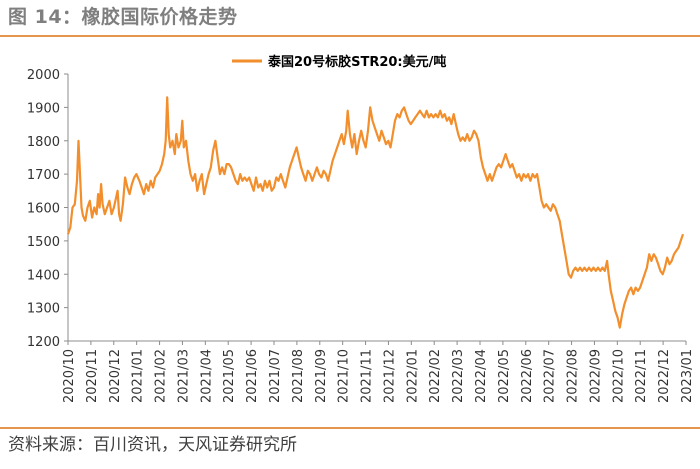  I want to click on x-tick-label: 2022/10, so click(618, 376).